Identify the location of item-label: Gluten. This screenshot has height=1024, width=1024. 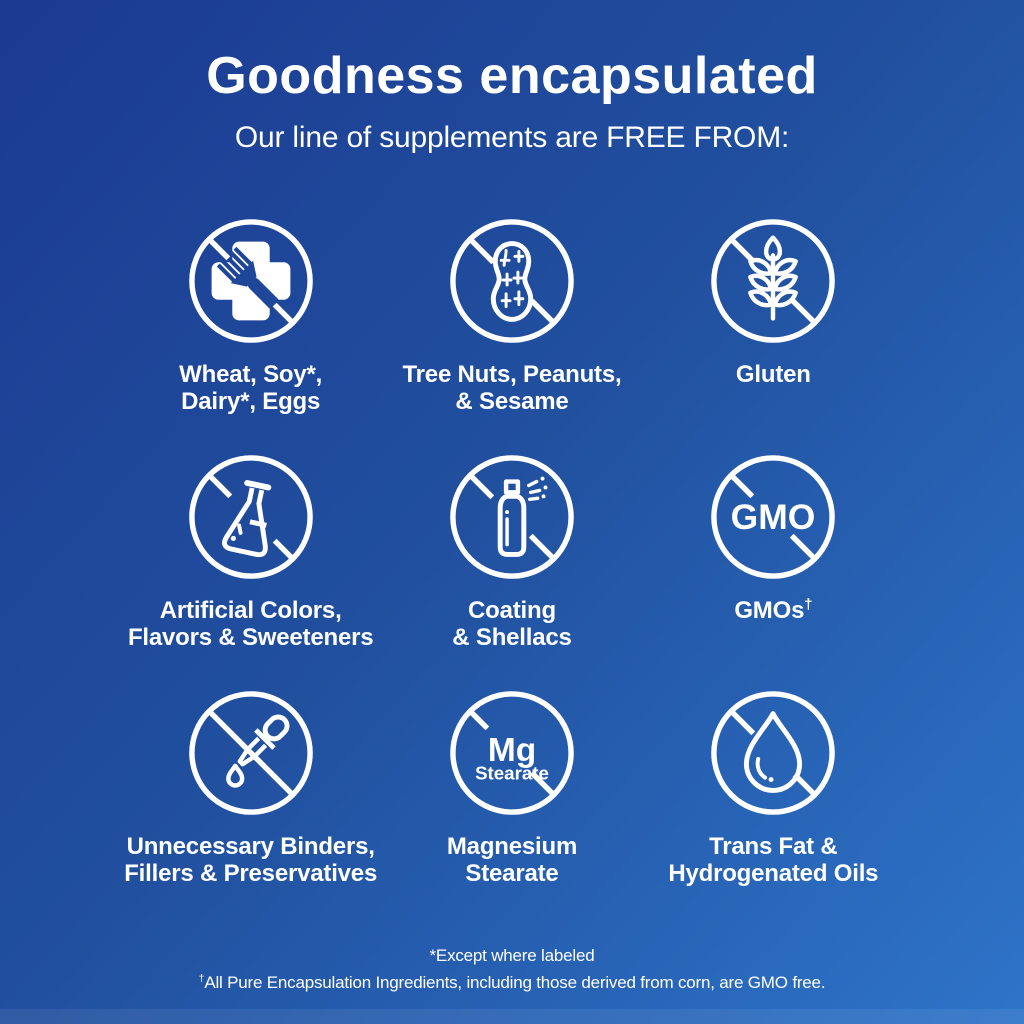
(773, 374).